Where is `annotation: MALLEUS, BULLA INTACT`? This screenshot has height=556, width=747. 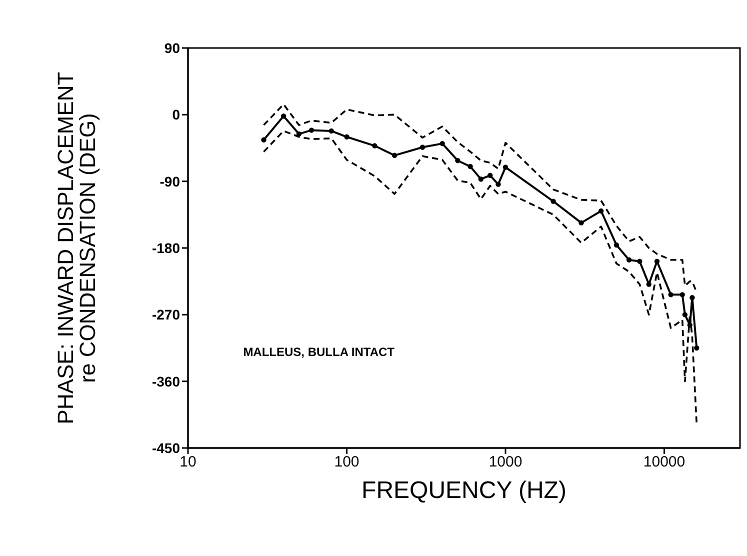 annotation: MALLEUS, BULLA INTACT is located at coordinates (319, 352).